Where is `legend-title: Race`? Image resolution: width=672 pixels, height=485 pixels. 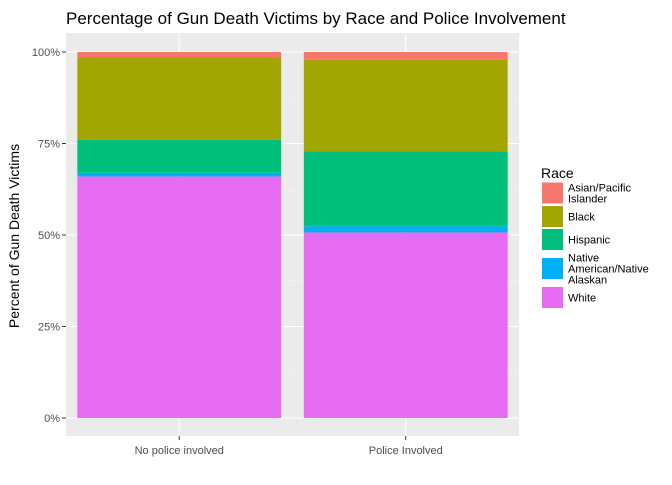 legend-title: Race is located at coordinates (557, 173).